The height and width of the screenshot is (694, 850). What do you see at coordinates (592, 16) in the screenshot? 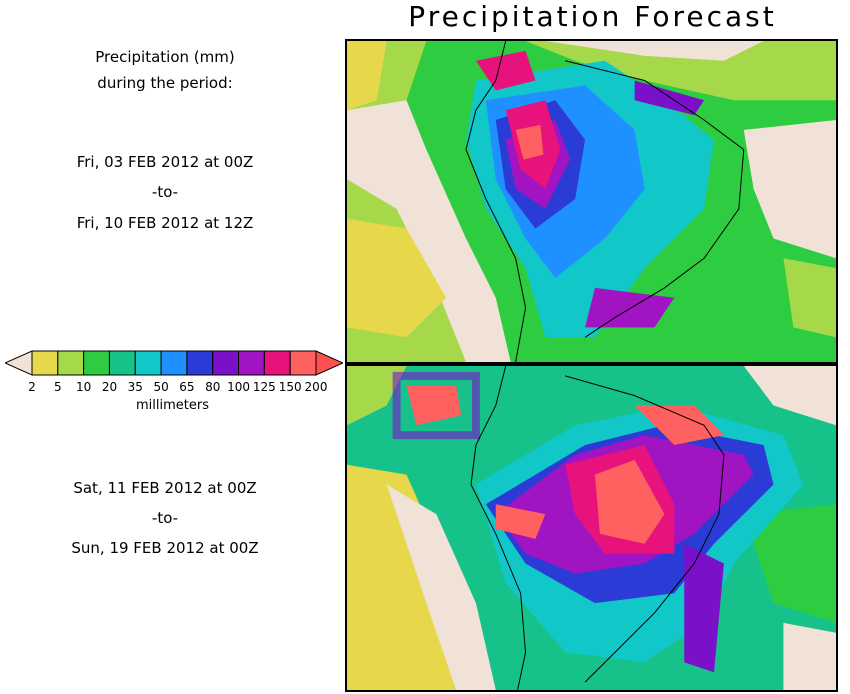
I see `page-title: Precipitation Forecast` at bounding box center [592, 16].